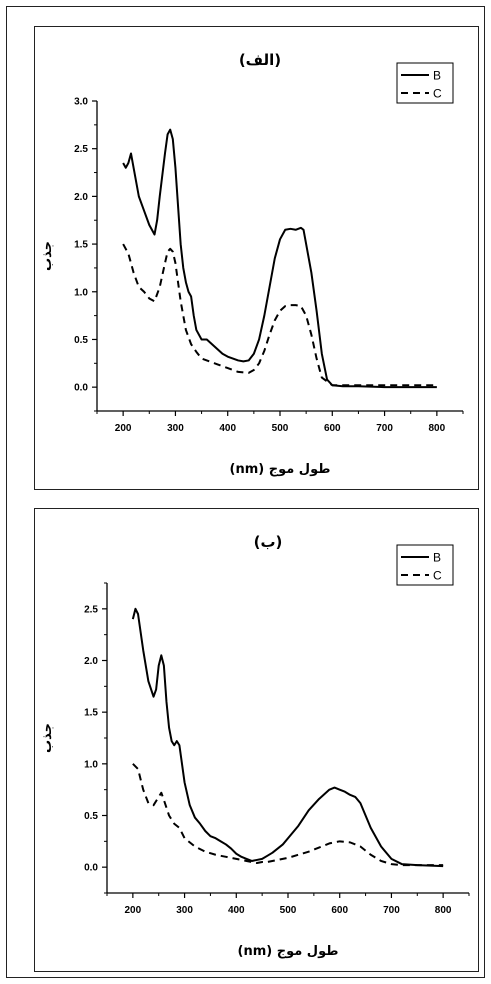 This screenshot has height=984, width=491. Describe the element at coordinates (287, 951) in the screenshot. I see `chart-1-x-axis-title: طول موج (nm)` at that location.